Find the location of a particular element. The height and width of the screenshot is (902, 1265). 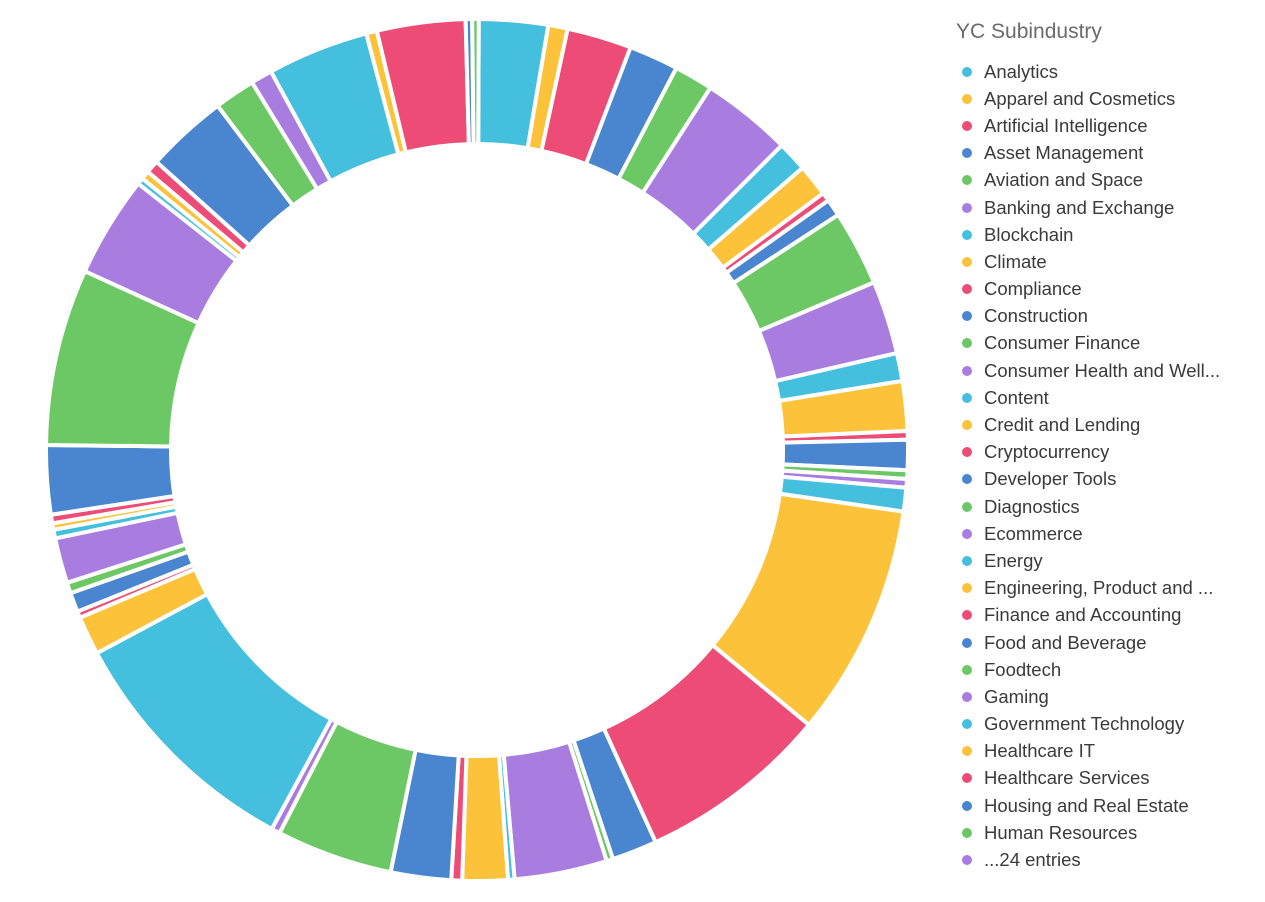

legend-item: Artificial Intelligence is located at coordinates (1106, 125).